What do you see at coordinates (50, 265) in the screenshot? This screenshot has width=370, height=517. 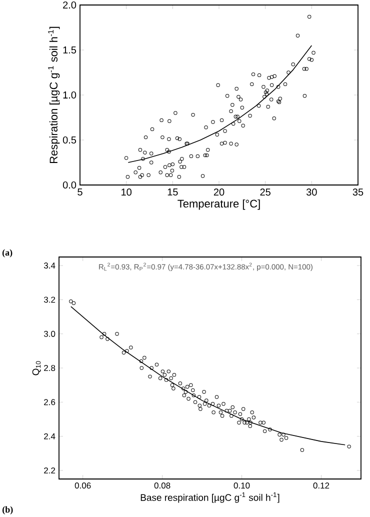 I see `y-tick-label: 3.4` at bounding box center [50, 265].